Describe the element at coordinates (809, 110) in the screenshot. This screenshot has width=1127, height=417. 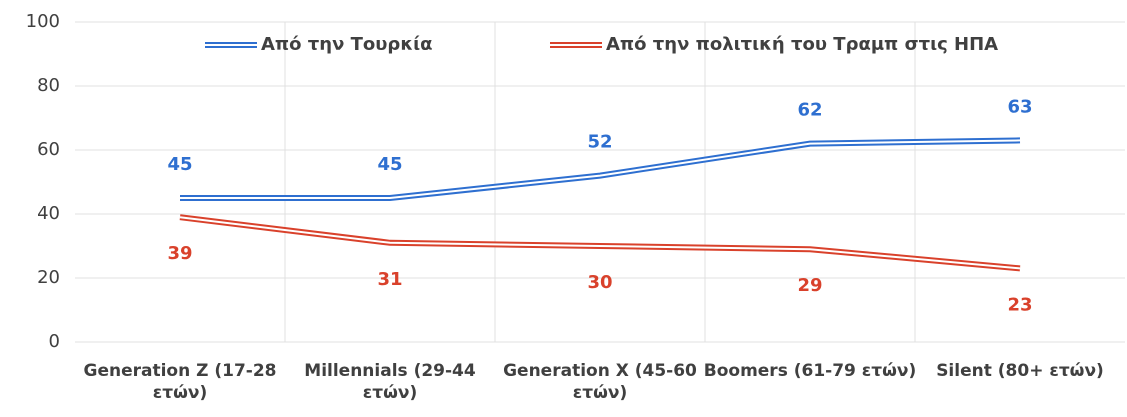
I see `data-label: 62` at that location.